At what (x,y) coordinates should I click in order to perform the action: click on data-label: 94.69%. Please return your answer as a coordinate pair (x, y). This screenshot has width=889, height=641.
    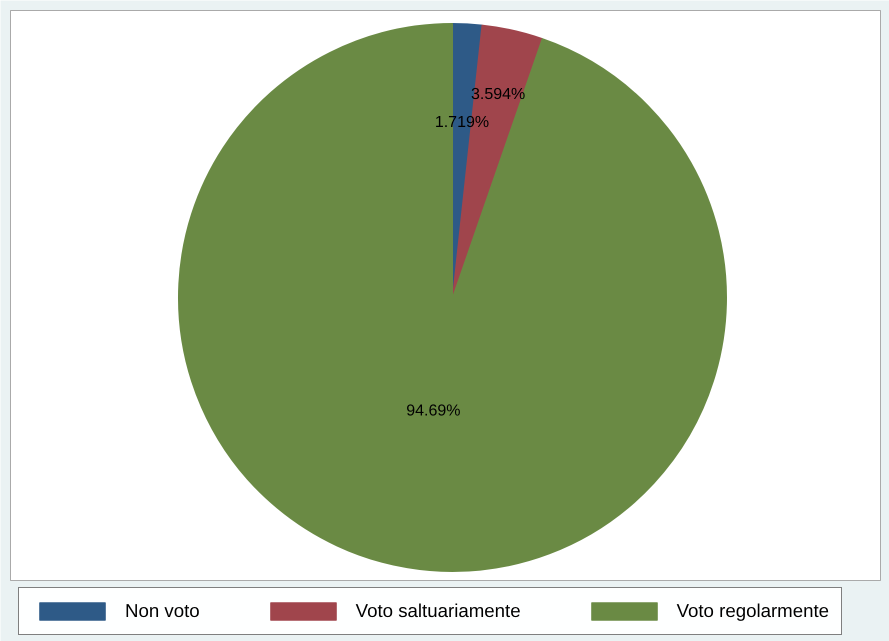
    Looking at the image, I should click on (433, 411).